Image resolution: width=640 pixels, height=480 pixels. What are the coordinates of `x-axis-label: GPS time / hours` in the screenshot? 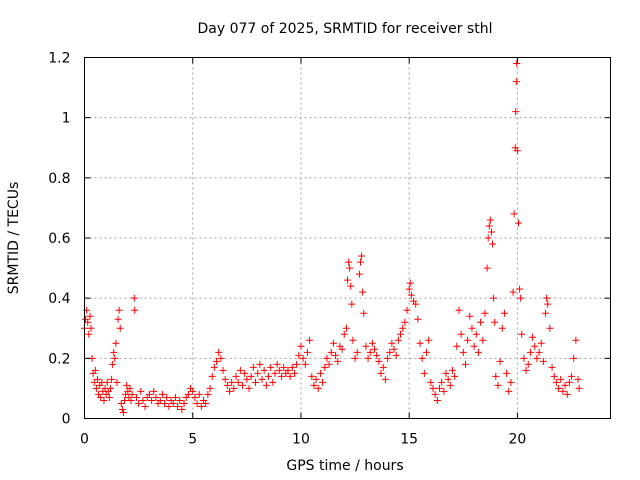 It's located at (344, 466).